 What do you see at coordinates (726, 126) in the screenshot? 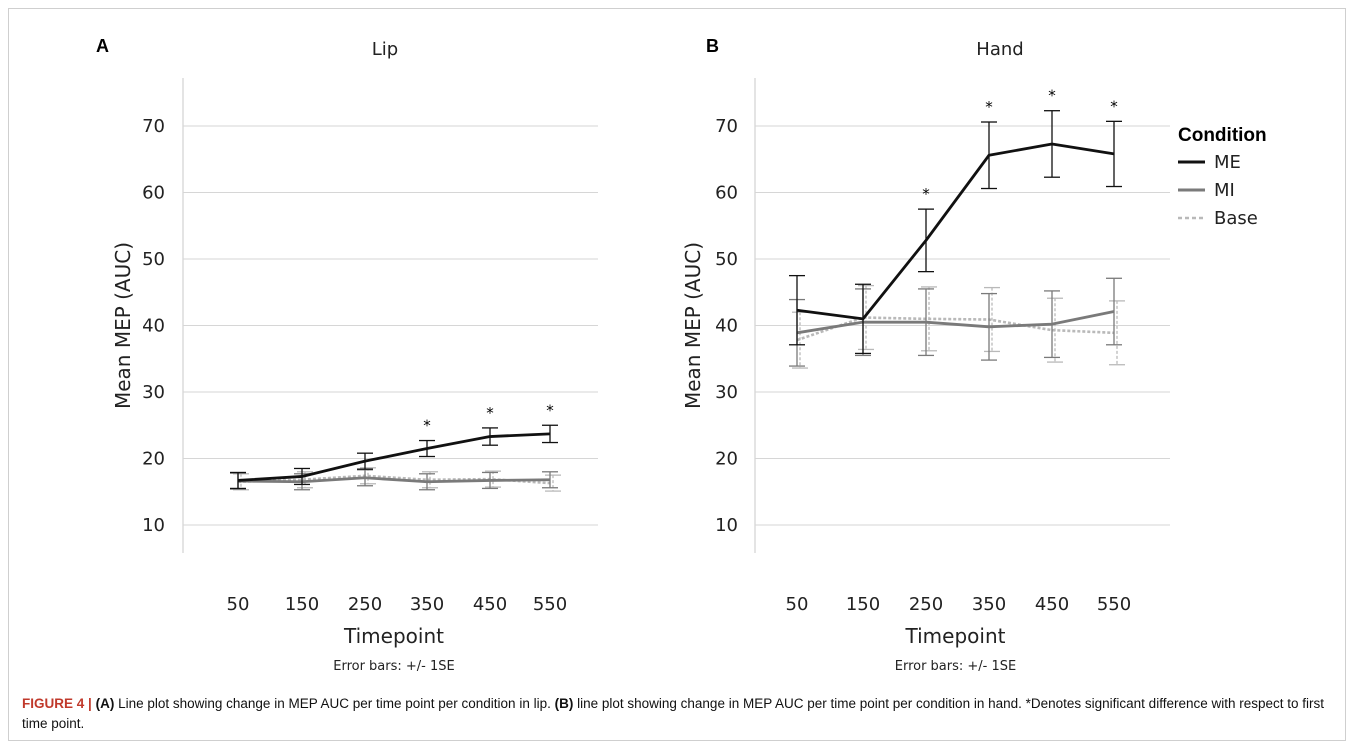
I see `panel-b-y-tick-label: 70` at bounding box center [726, 126].